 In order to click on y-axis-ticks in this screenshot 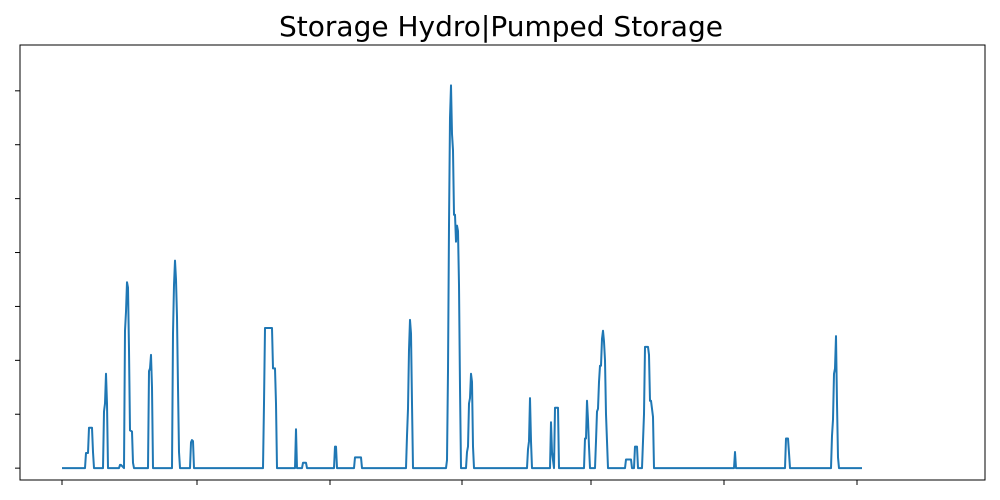, I will do `click(17, 279)`.